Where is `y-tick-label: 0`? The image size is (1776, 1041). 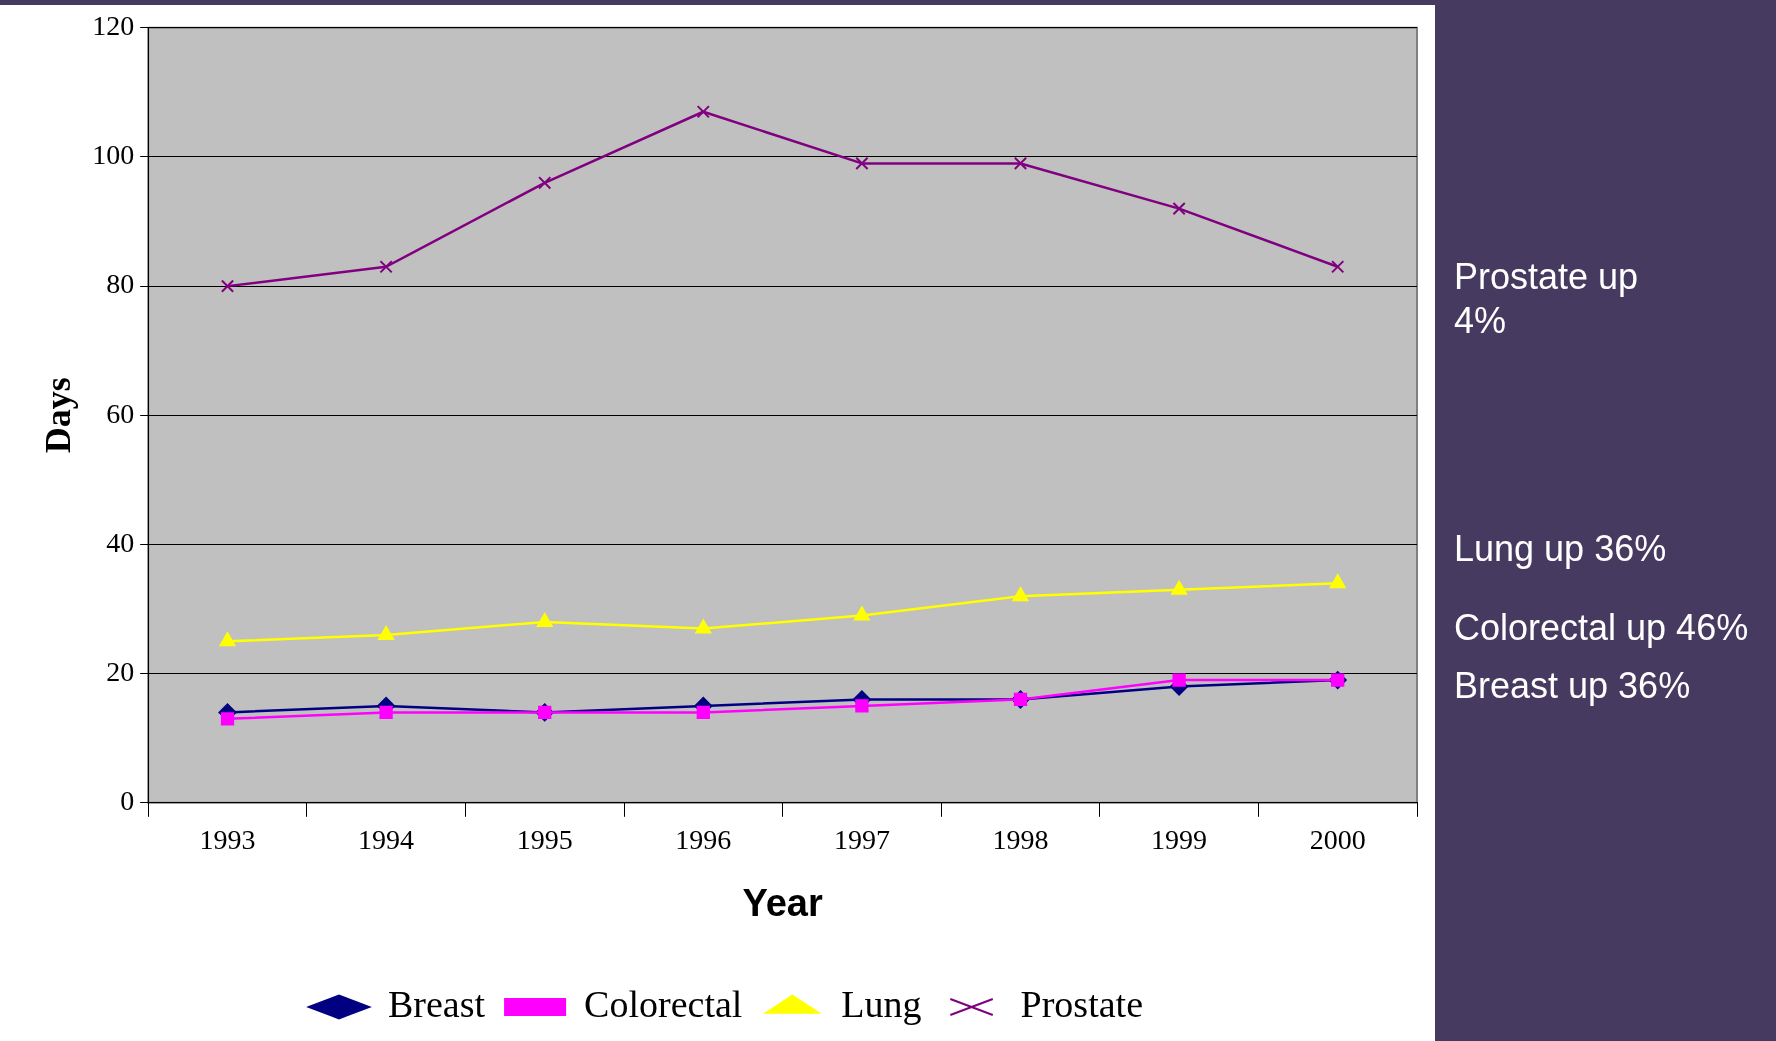
y-tick-label: 0 is located at coordinates (127, 801).